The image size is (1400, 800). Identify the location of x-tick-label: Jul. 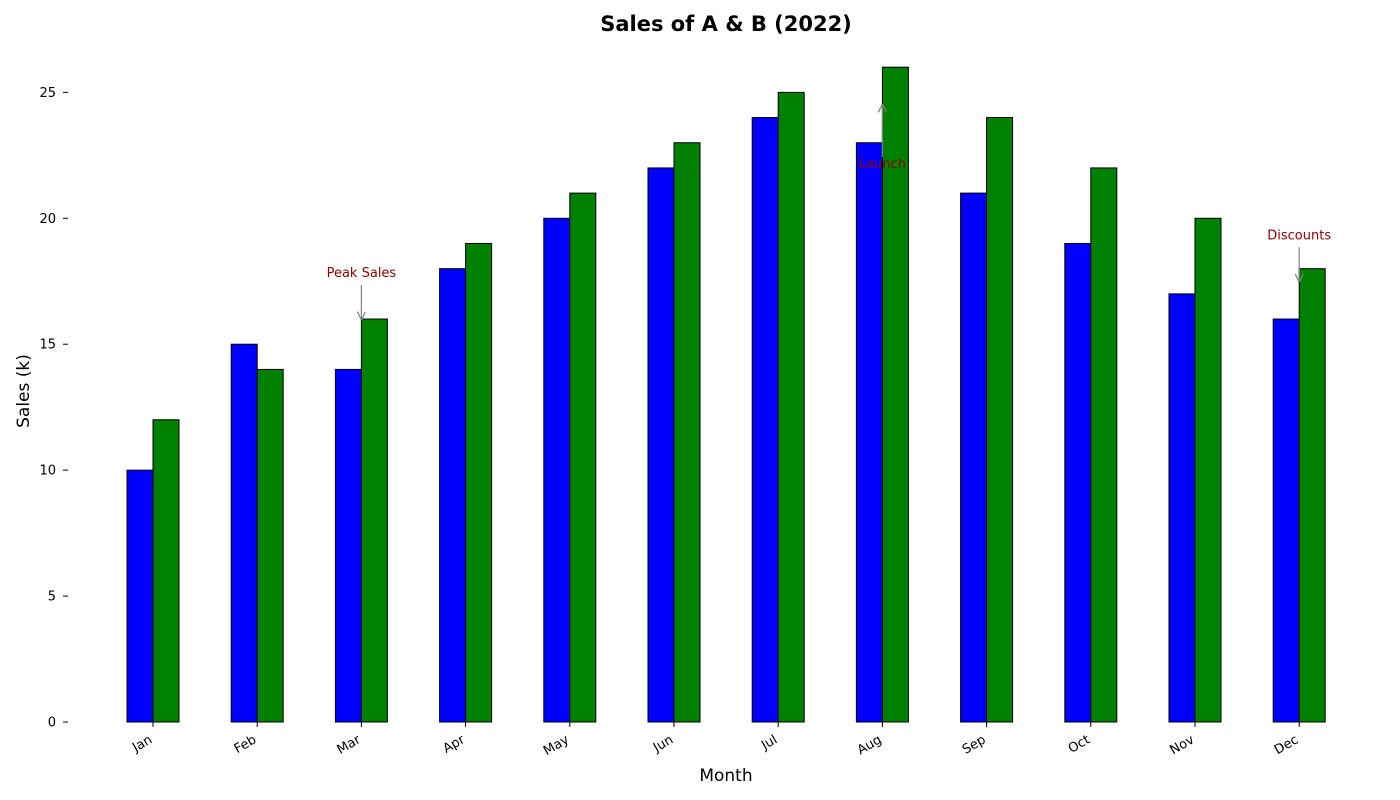
(769, 742).